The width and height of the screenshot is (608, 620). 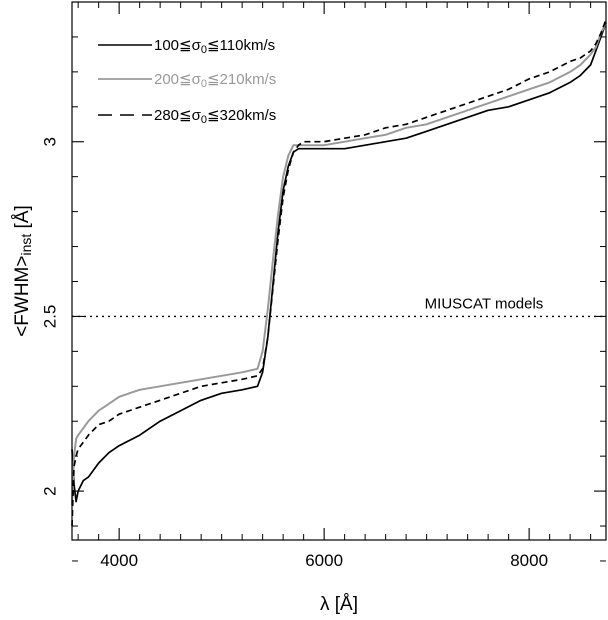 What do you see at coordinates (215, 80) in the screenshot?
I see `legend-label-200: 200≦σ0≦210km/s` at bounding box center [215, 80].